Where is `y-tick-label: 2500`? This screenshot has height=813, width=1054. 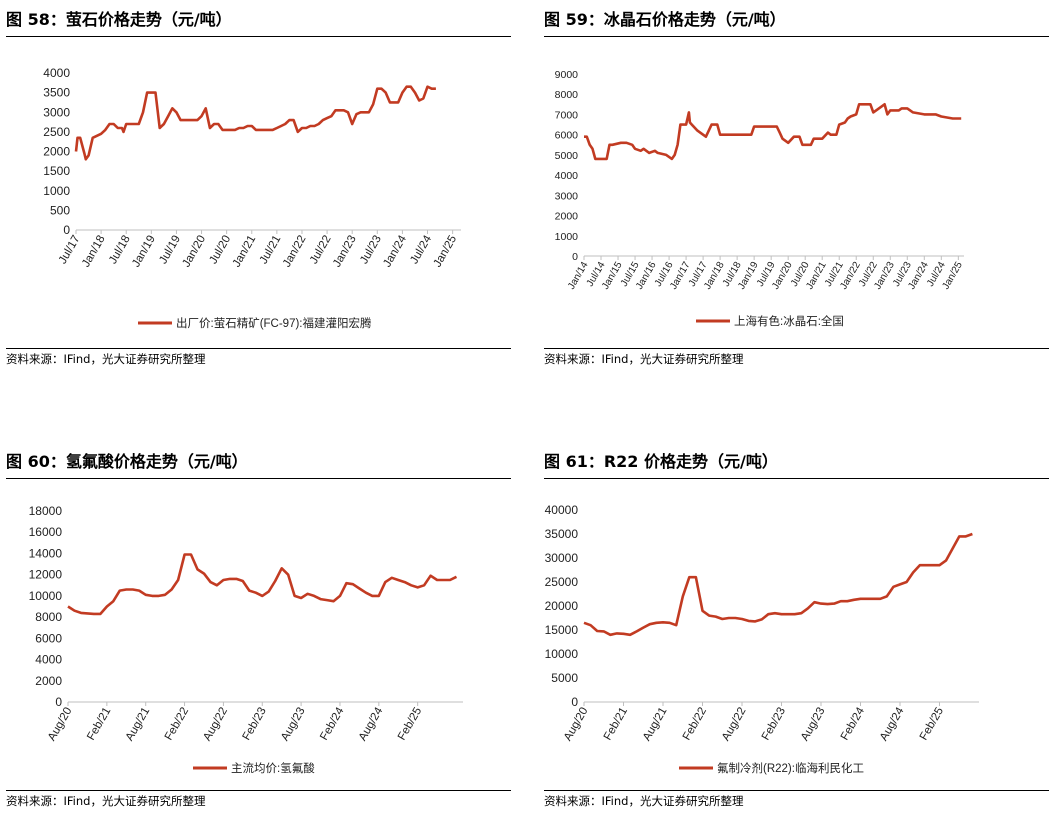
y-tick-label: 2500 is located at coordinates (56, 132).